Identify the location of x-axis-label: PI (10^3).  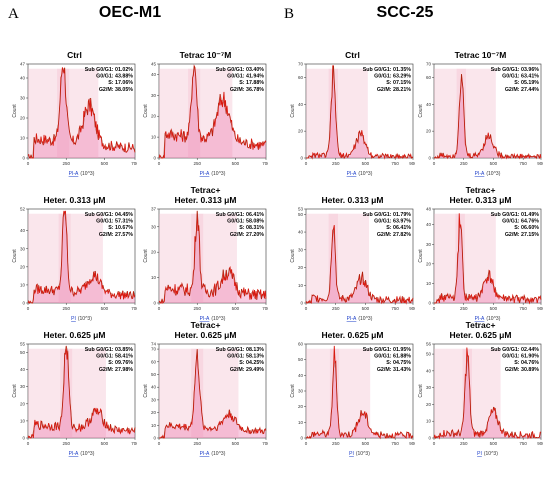
(359, 454).